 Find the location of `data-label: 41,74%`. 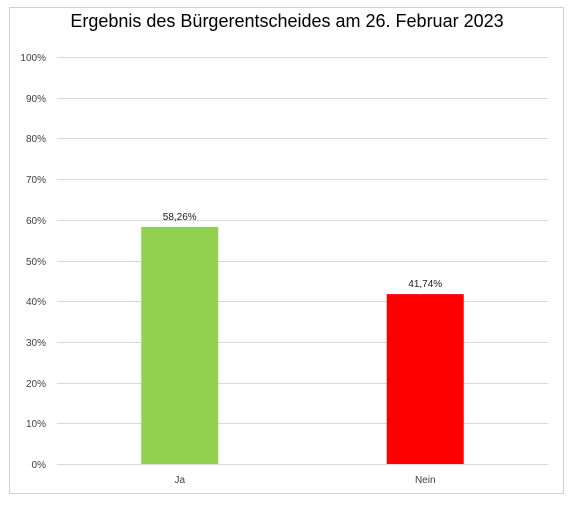

data-label: 41,74% is located at coordinates (425, 284).